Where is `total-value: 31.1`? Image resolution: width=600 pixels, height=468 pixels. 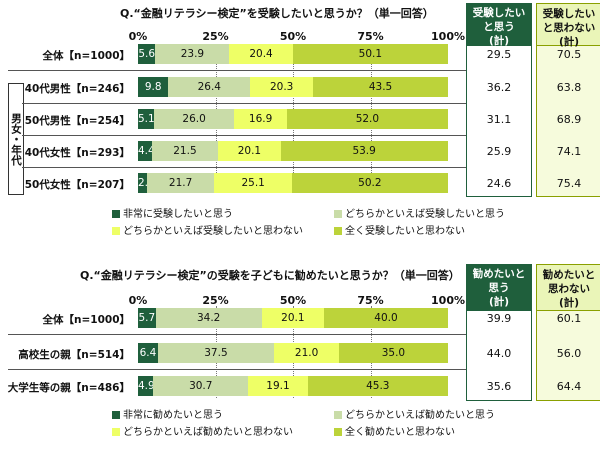 total-value: 31.1 is located at coordinates (499, 119).